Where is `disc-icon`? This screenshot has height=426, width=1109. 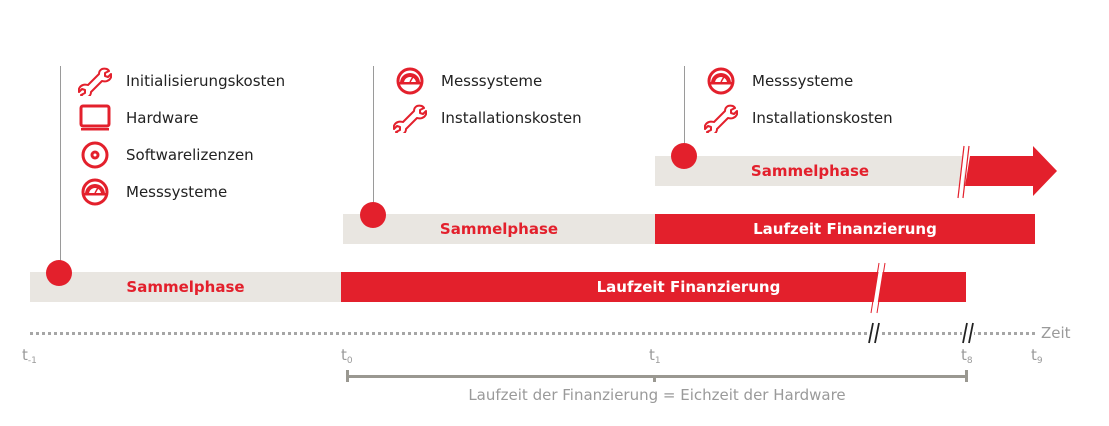 disc-icon is located at coordinates (95, 155).